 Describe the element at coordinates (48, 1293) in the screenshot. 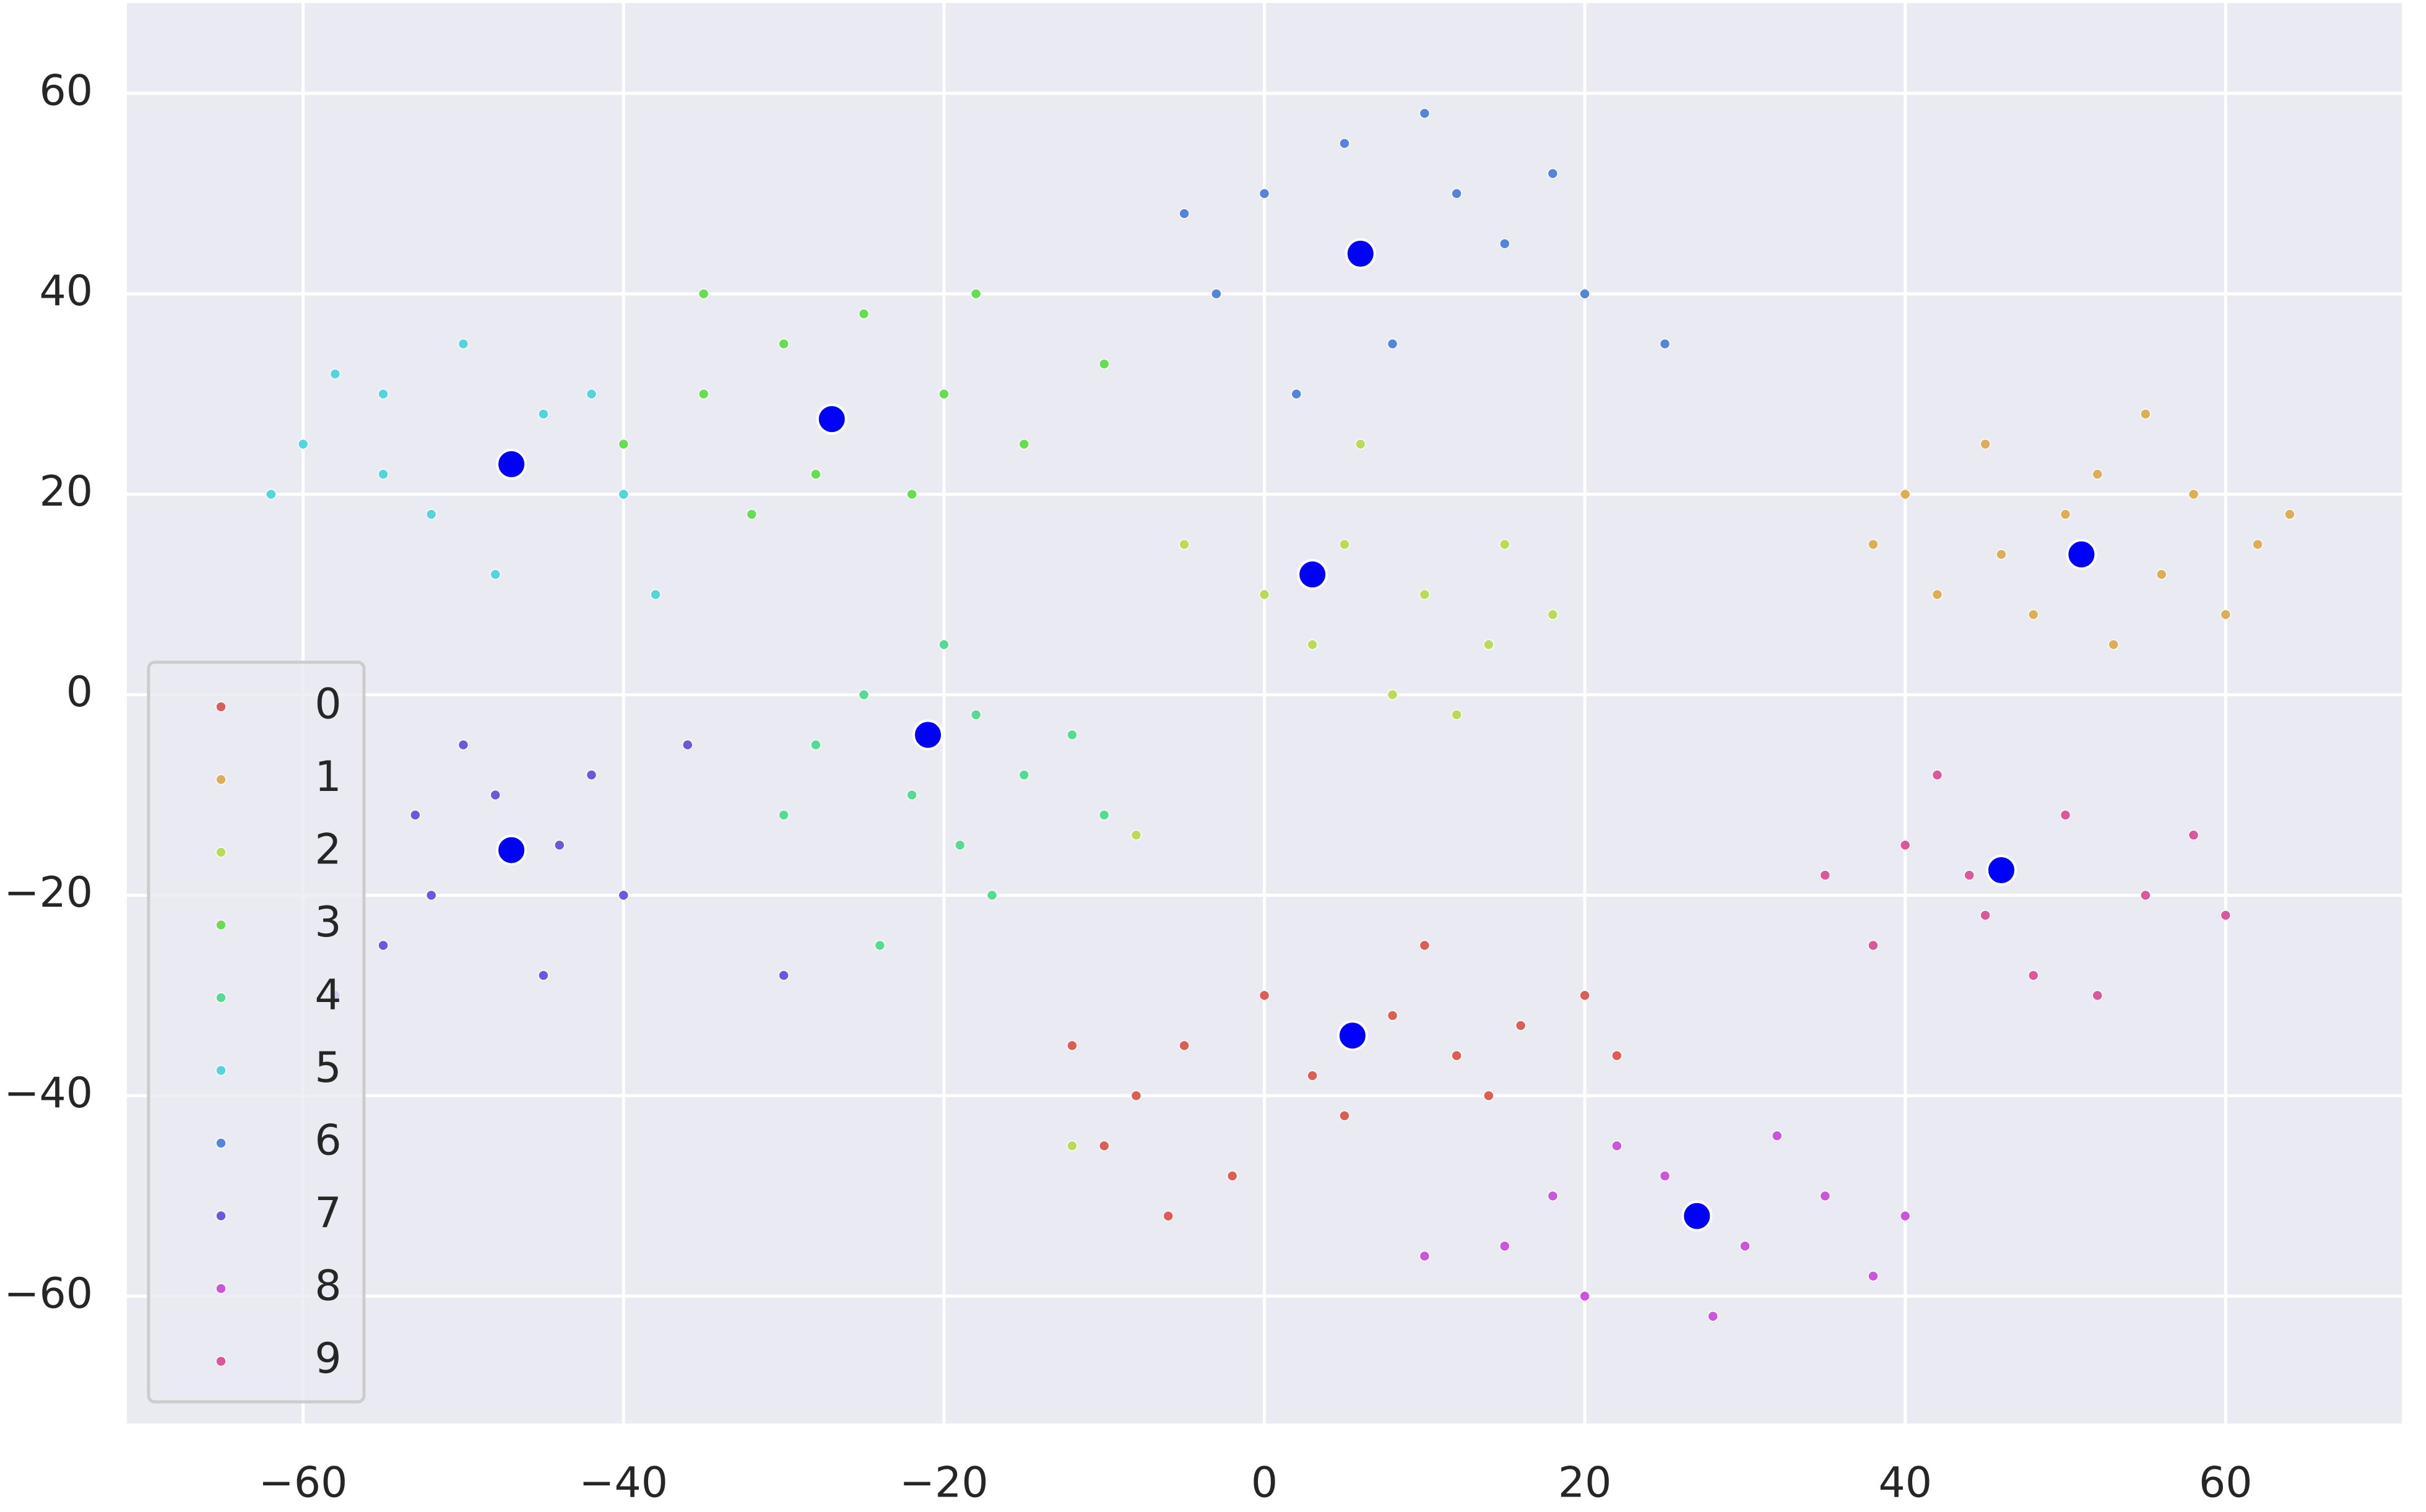

I see `y-tick-label: −60` at that location.